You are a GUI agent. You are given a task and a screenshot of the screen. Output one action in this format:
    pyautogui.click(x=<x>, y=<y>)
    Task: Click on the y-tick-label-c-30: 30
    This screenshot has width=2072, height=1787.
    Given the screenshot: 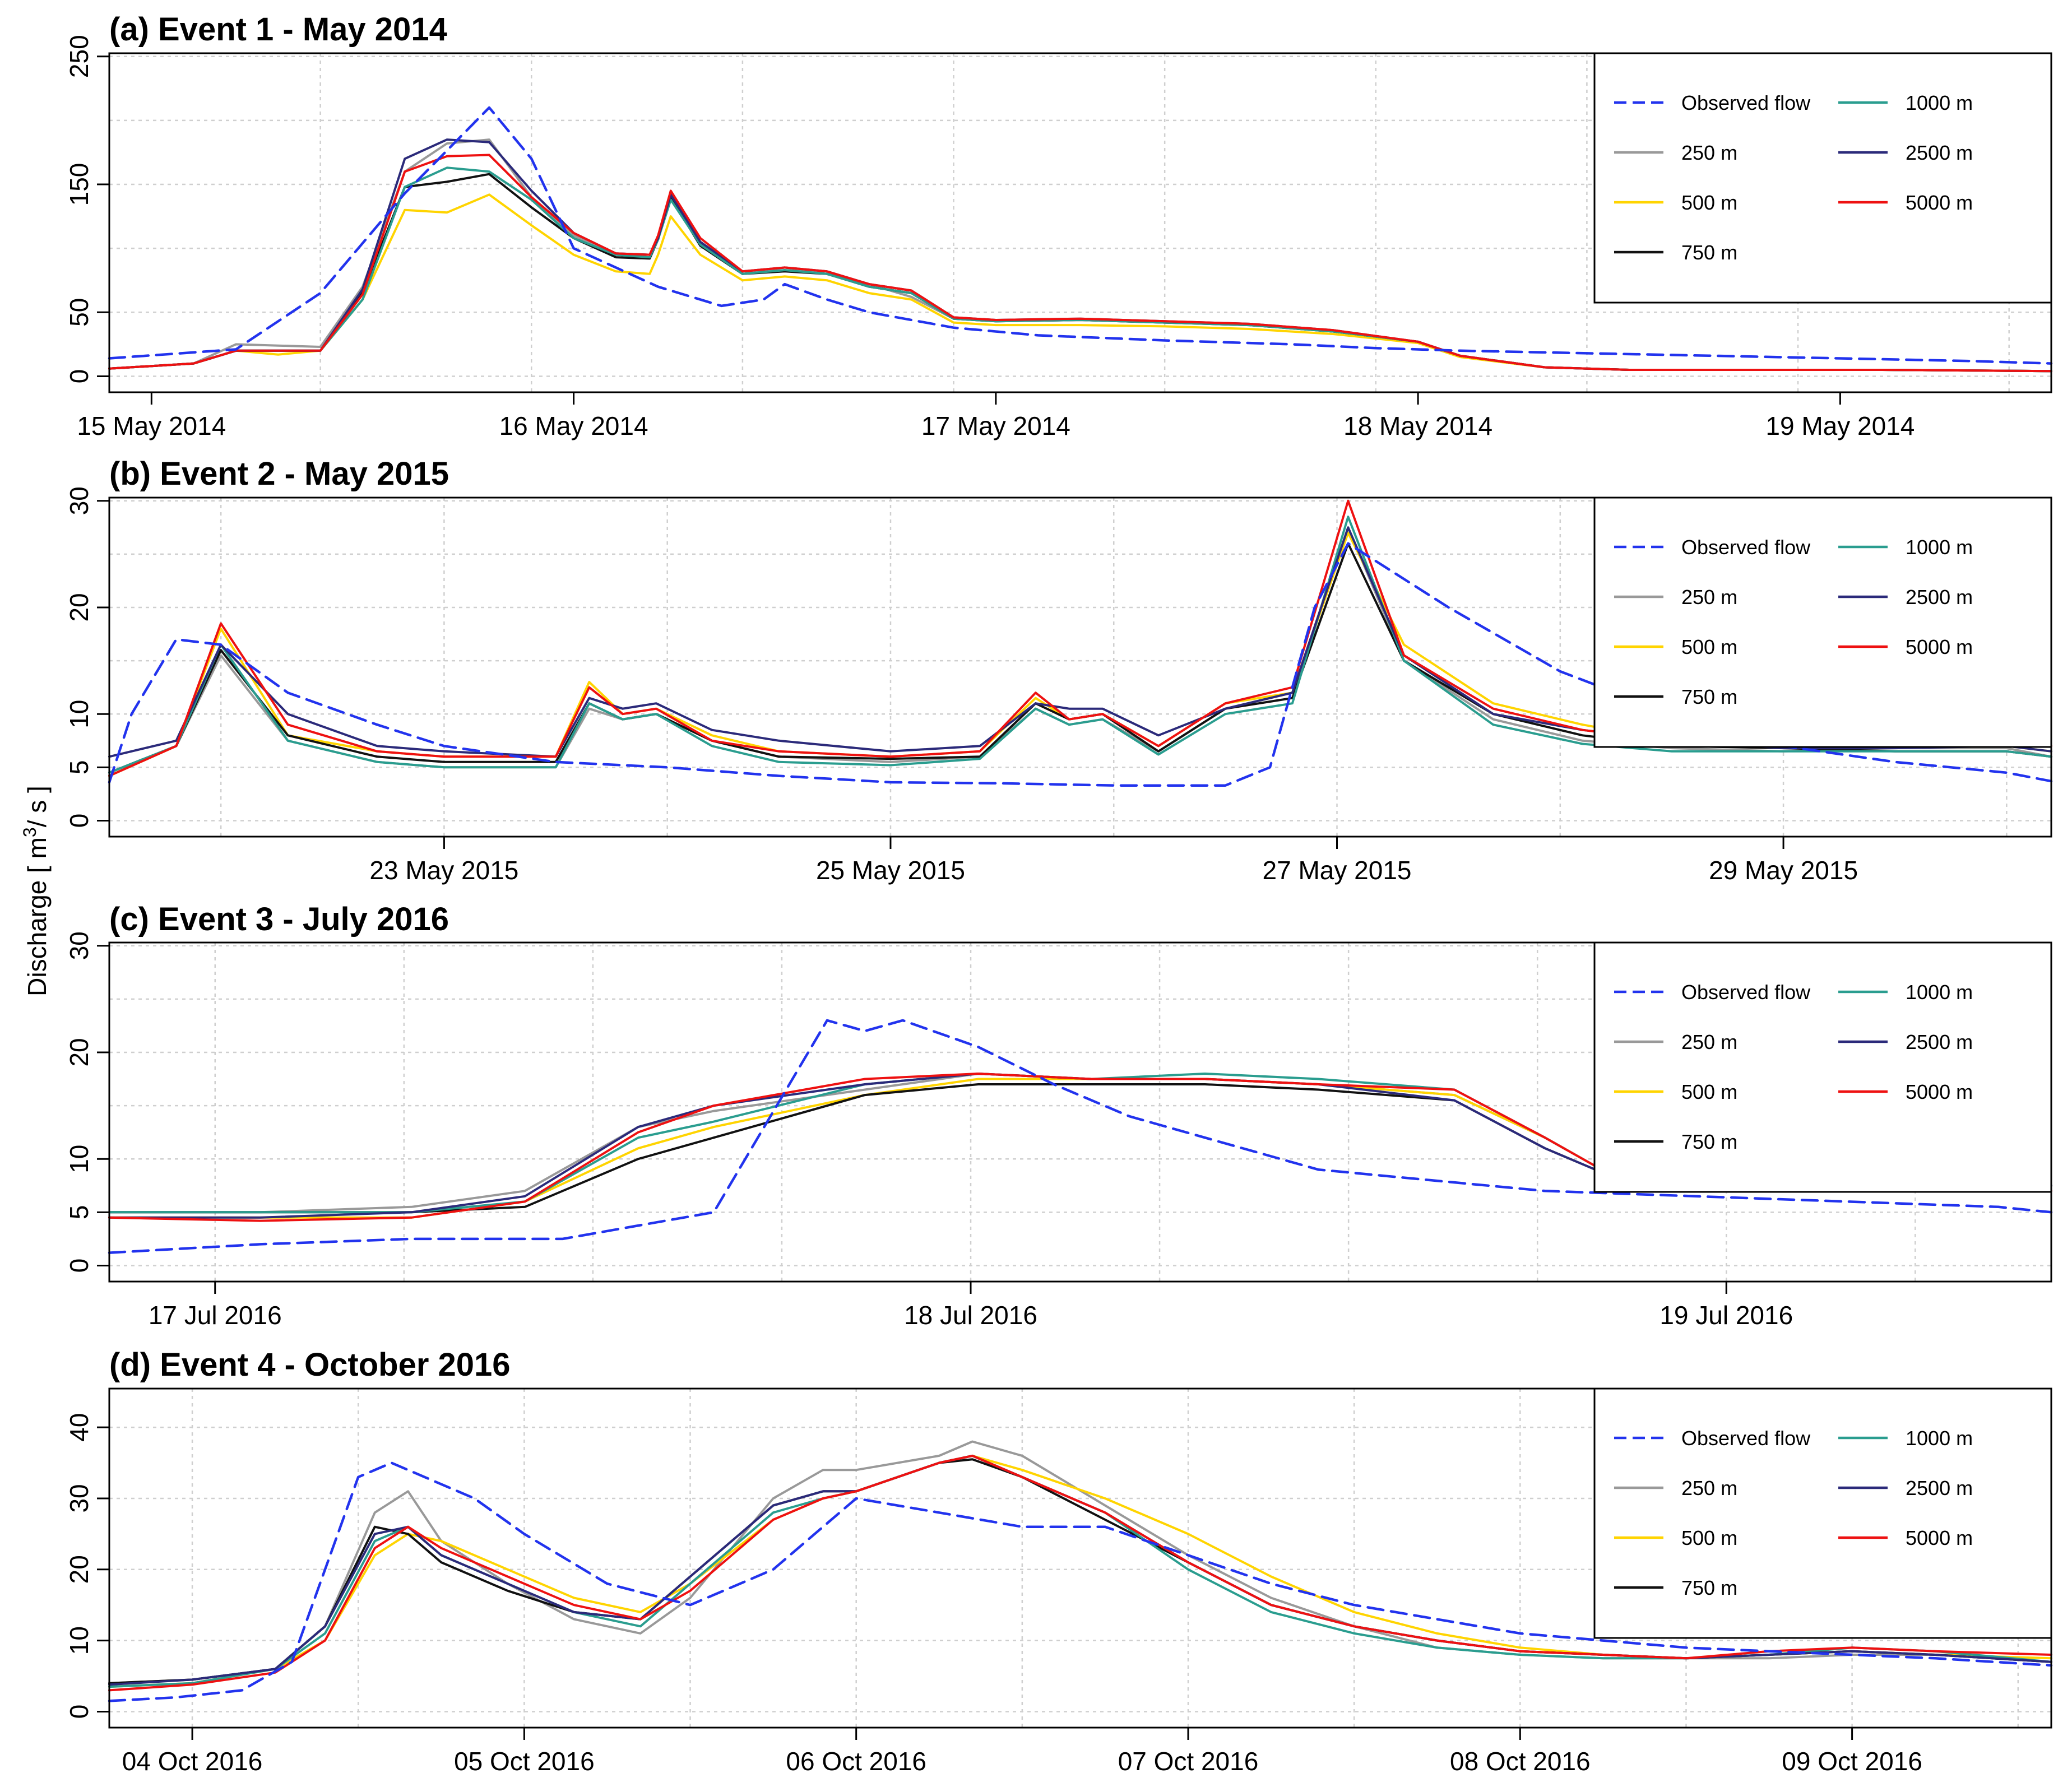 What is the action you would take?
    pyautogui.click(x=79, y=945)
    